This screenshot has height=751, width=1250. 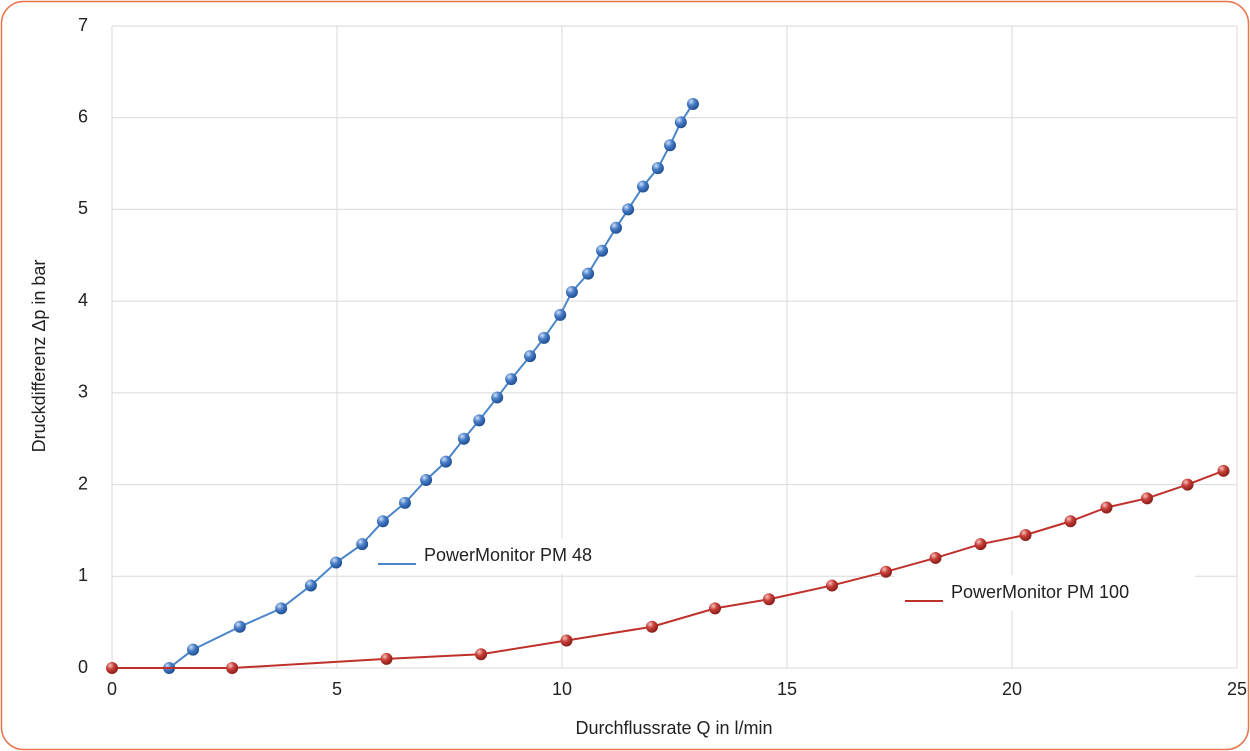 I want to click on y-tick-label: 2, so click(x=83, y=483).